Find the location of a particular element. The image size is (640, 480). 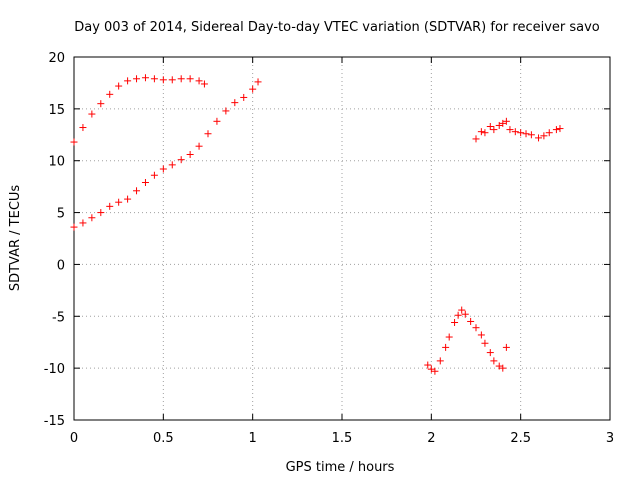

y-tick-label: 10 is located at coordinates (56, 162).